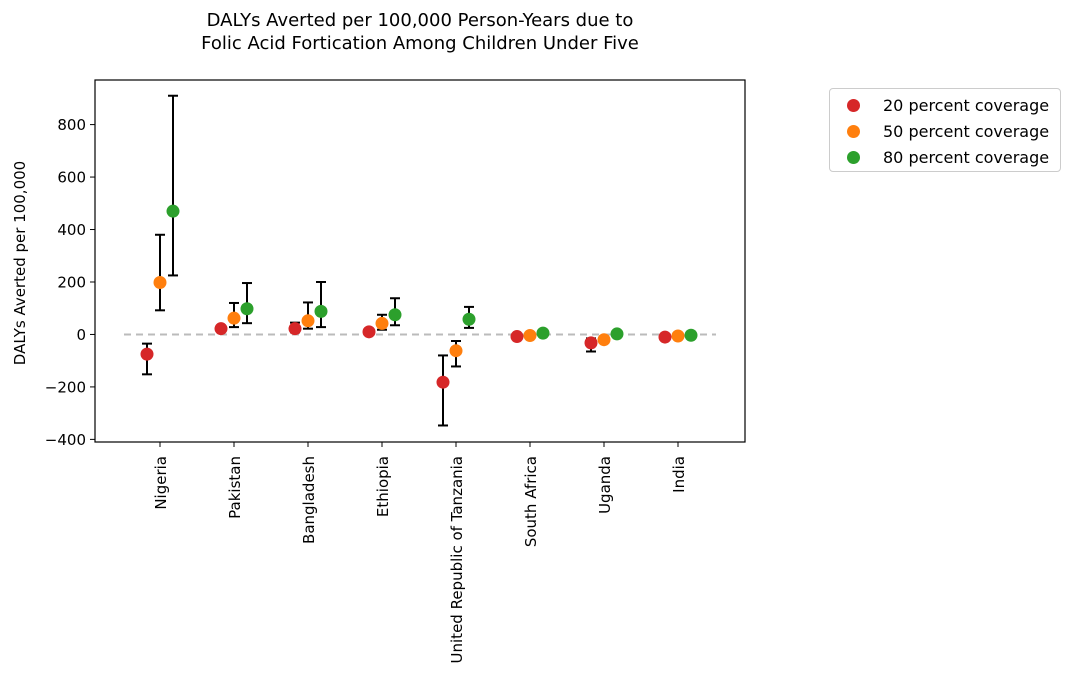 Image resolution: width=1074 pixels, height=696 pixels. Describe the element at coordinates (81, 335) in the screenshot. I see `y-tick-label: 0` at that location.